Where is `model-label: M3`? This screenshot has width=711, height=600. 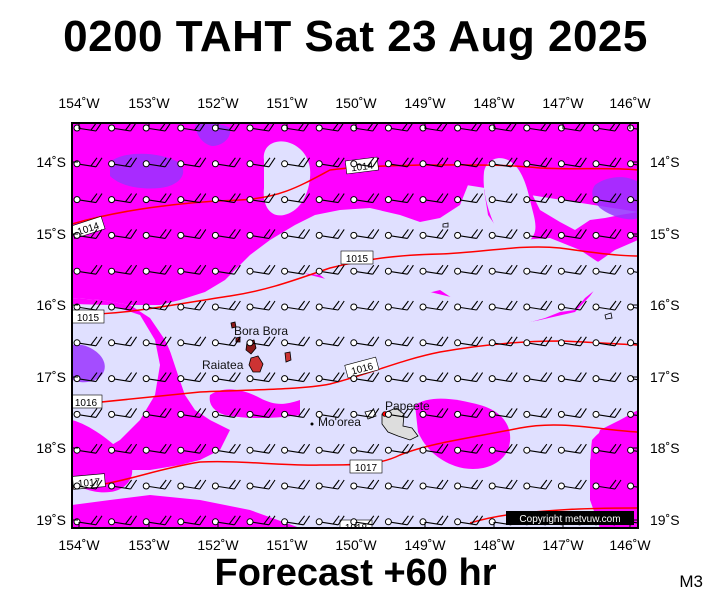 model-label: M3 is located at coordinates (691, 581).